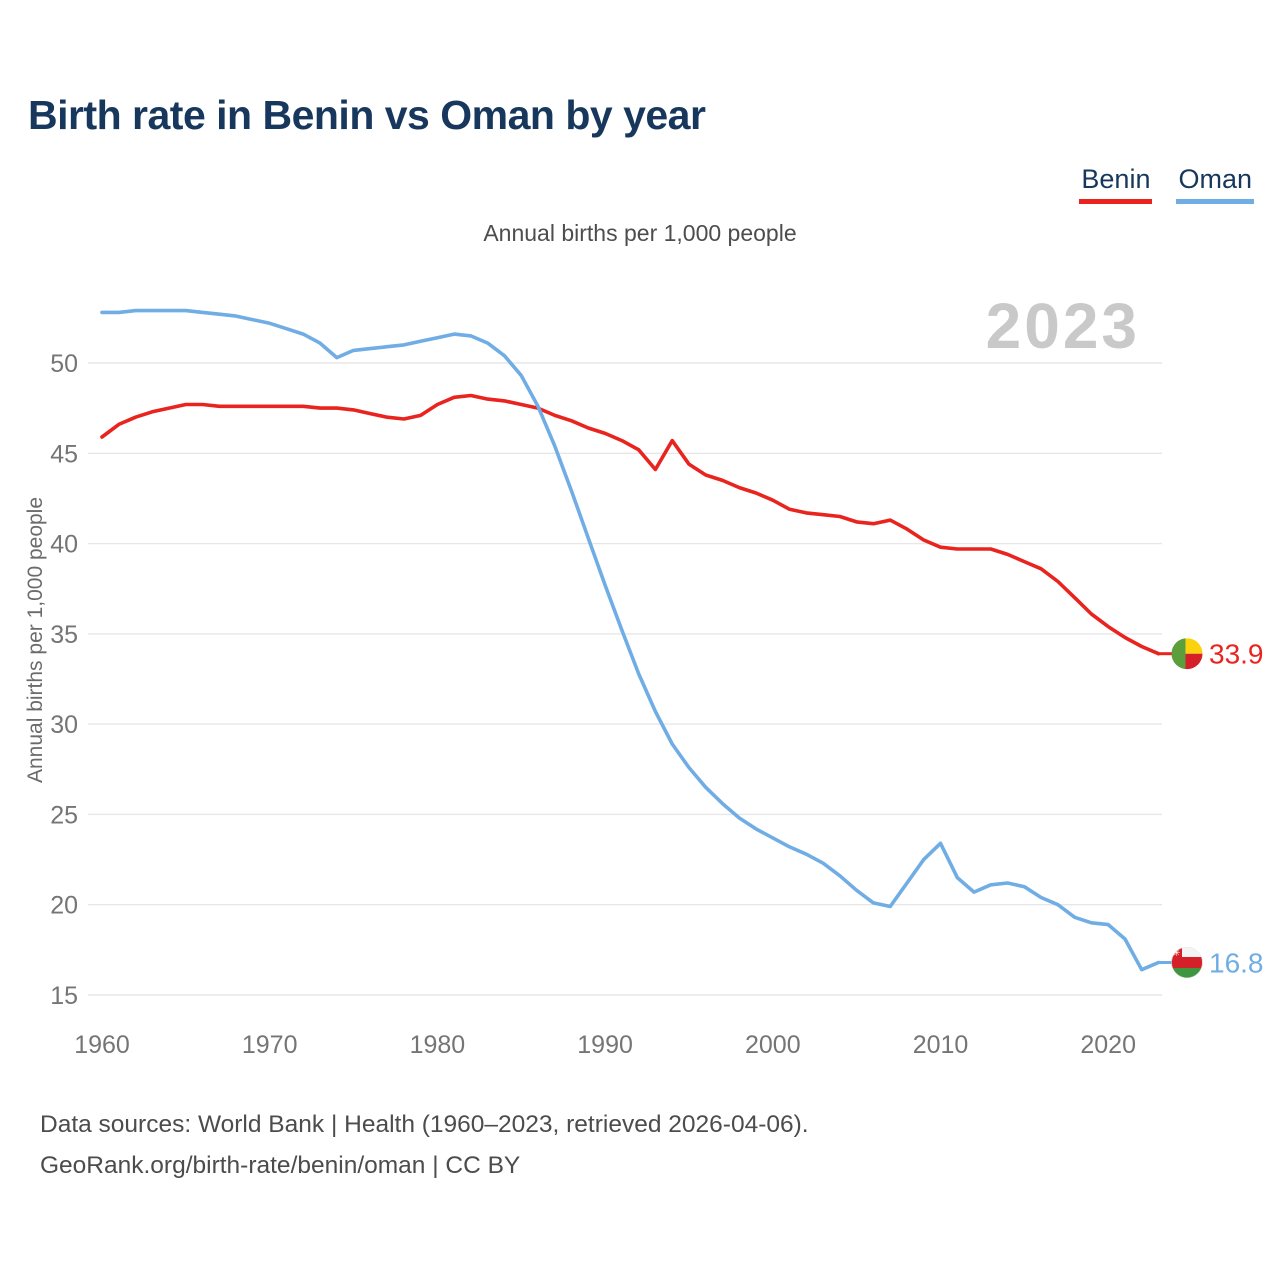 Image resolution: width=1280 pixels, height=1280 pixels. I want to click on x-tick-label: 2000, so click(773, 1045).